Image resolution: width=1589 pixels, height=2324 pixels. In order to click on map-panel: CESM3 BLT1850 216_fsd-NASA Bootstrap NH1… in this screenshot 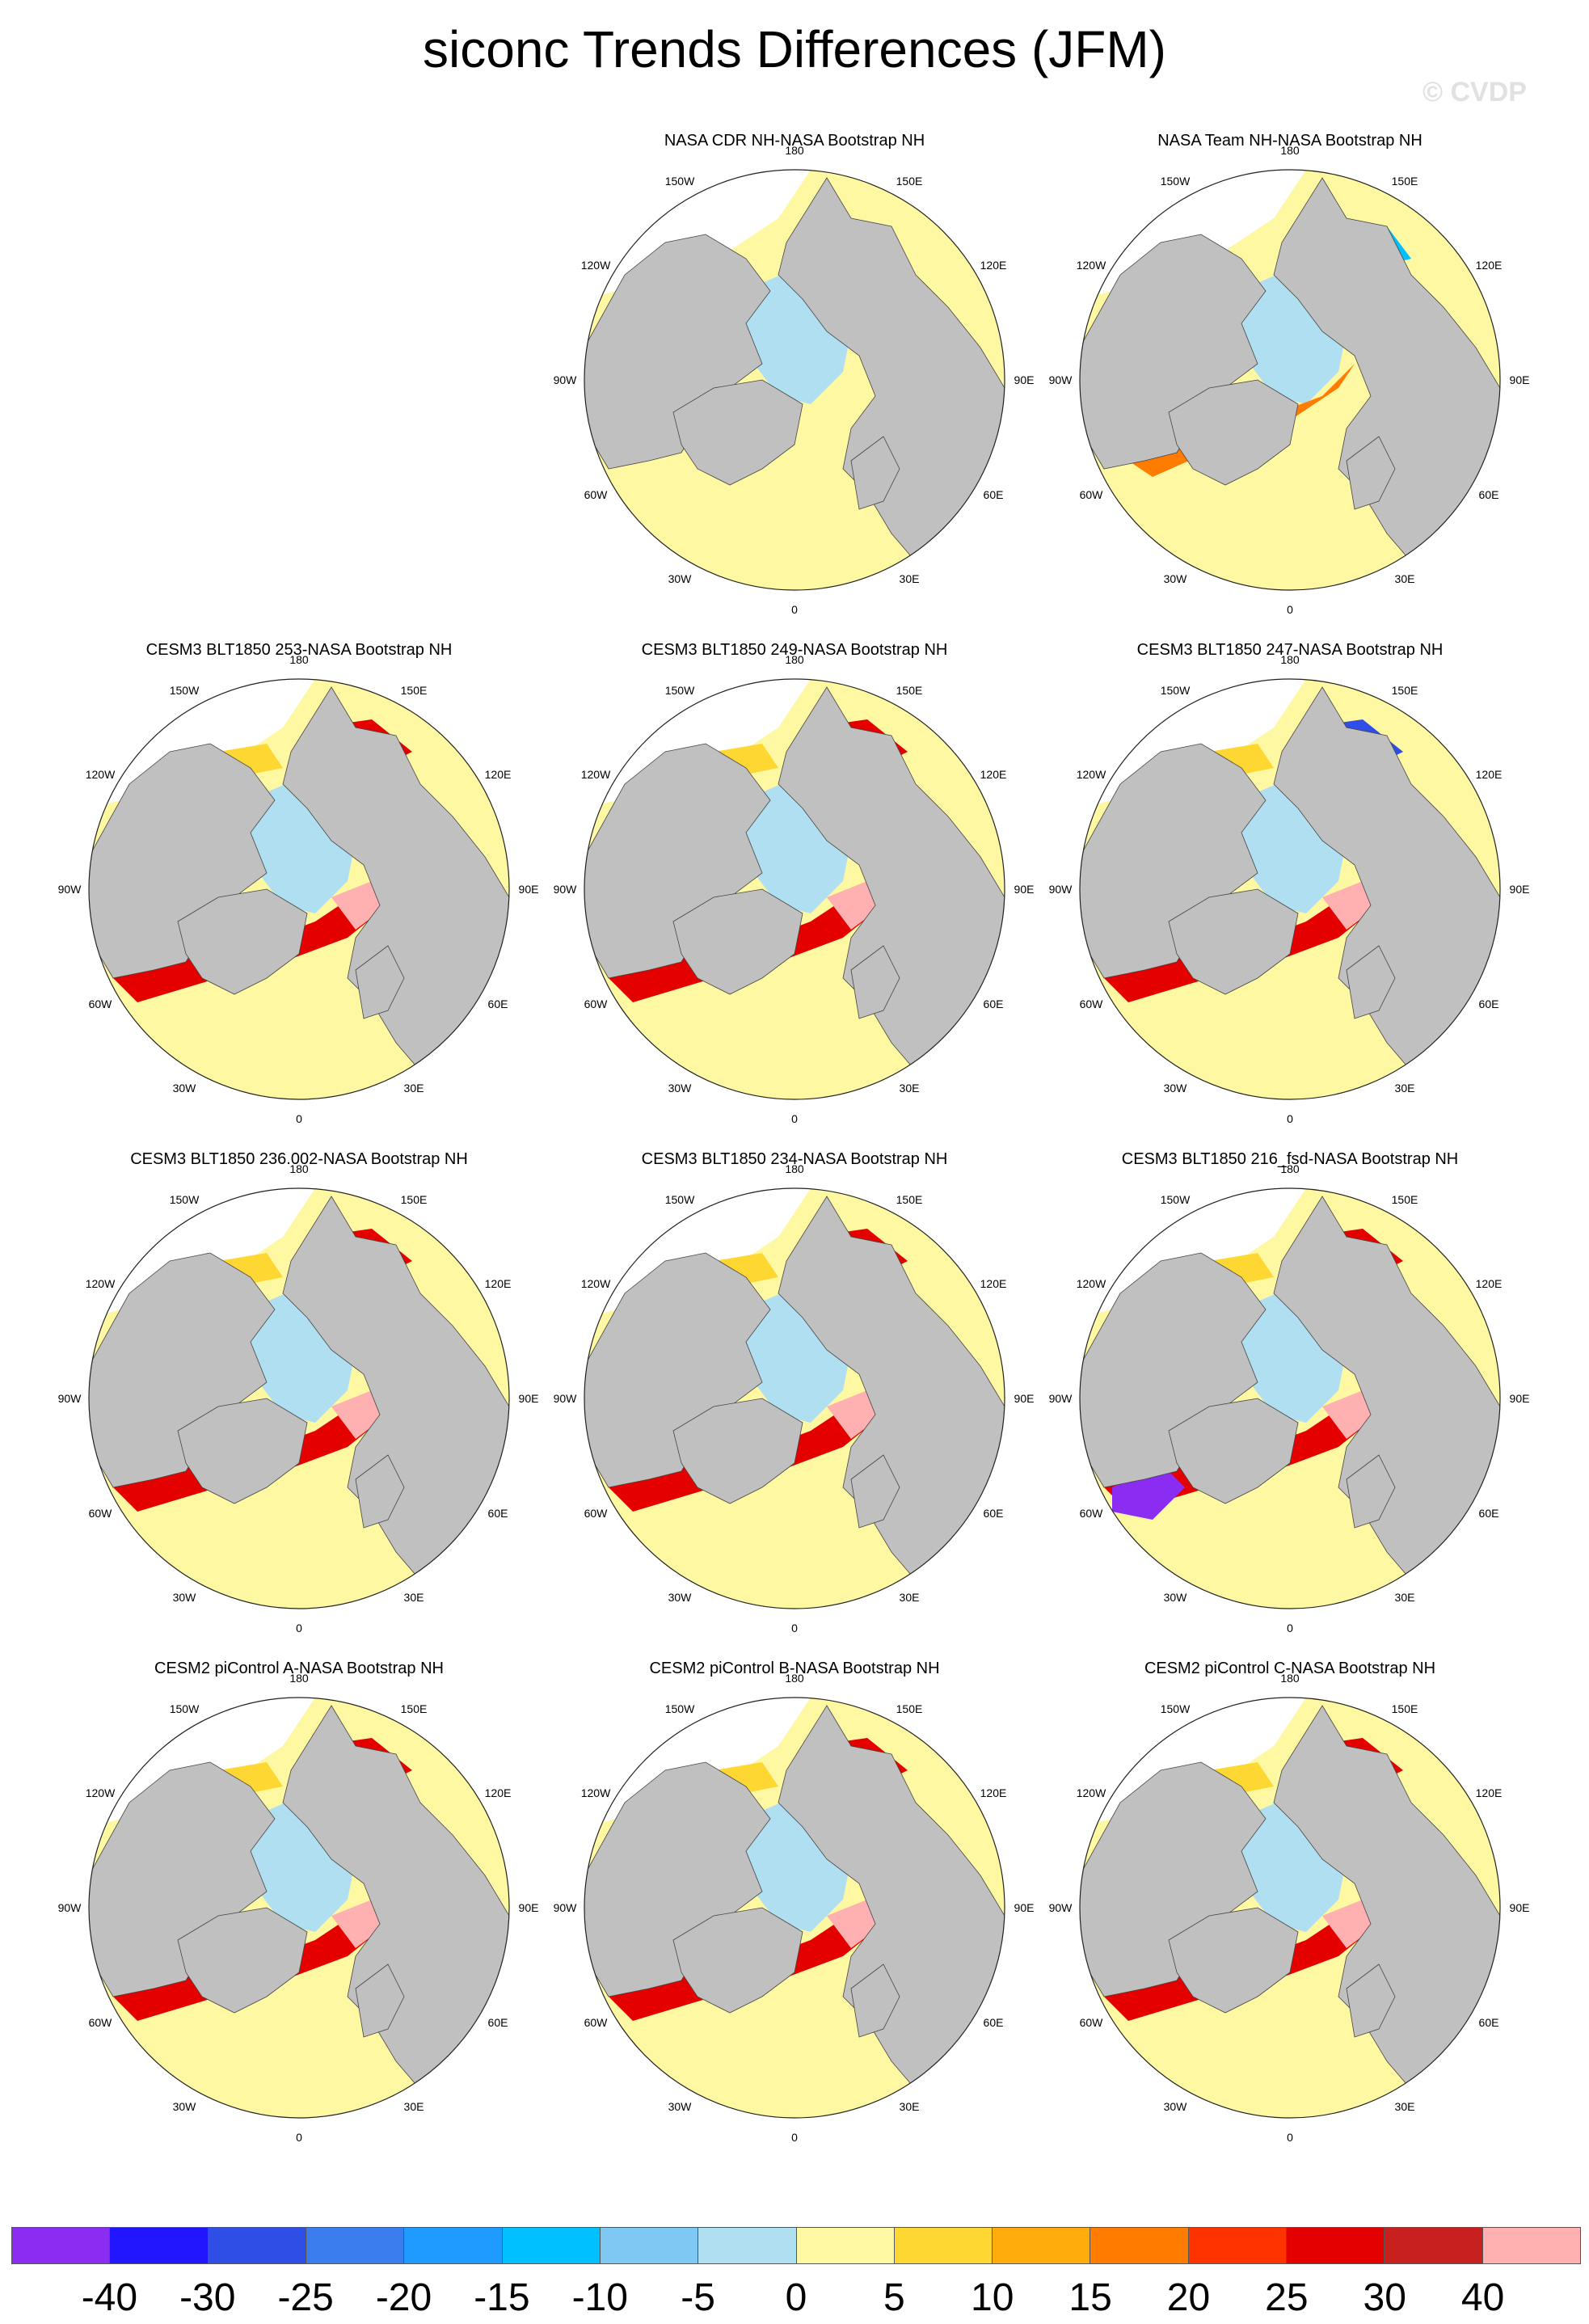, I will do `click(1289, 1392)`.